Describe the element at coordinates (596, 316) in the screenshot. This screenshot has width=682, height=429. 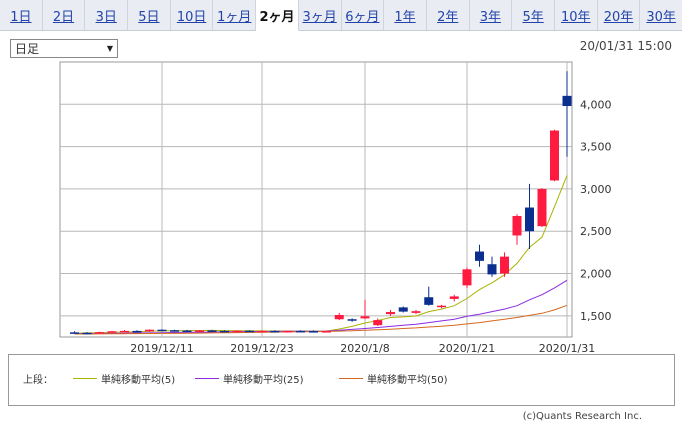
I see `y-tick-label: 1,500` at that location.